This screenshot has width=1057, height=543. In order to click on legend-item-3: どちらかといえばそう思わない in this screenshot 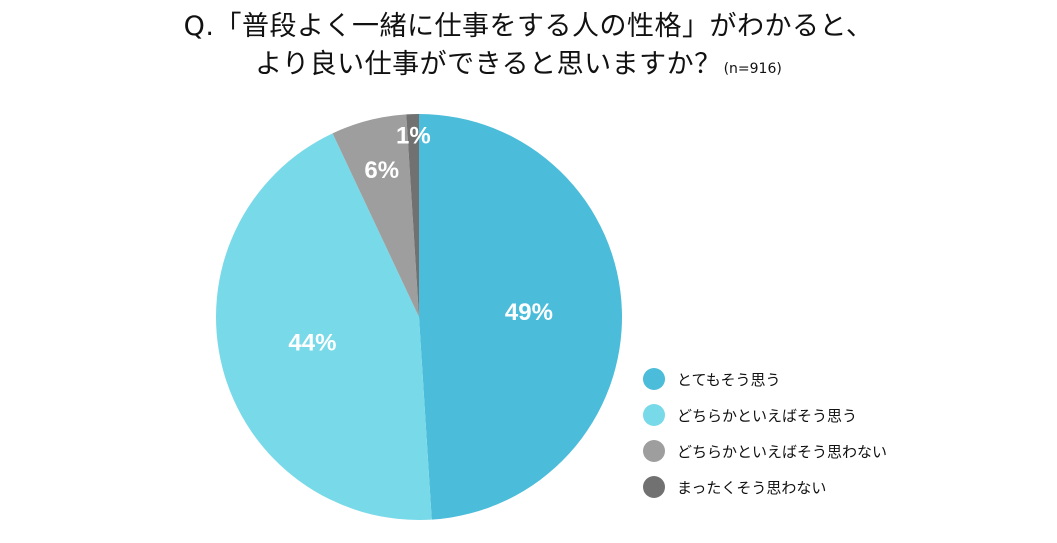, I will do `click(765, 451)`.